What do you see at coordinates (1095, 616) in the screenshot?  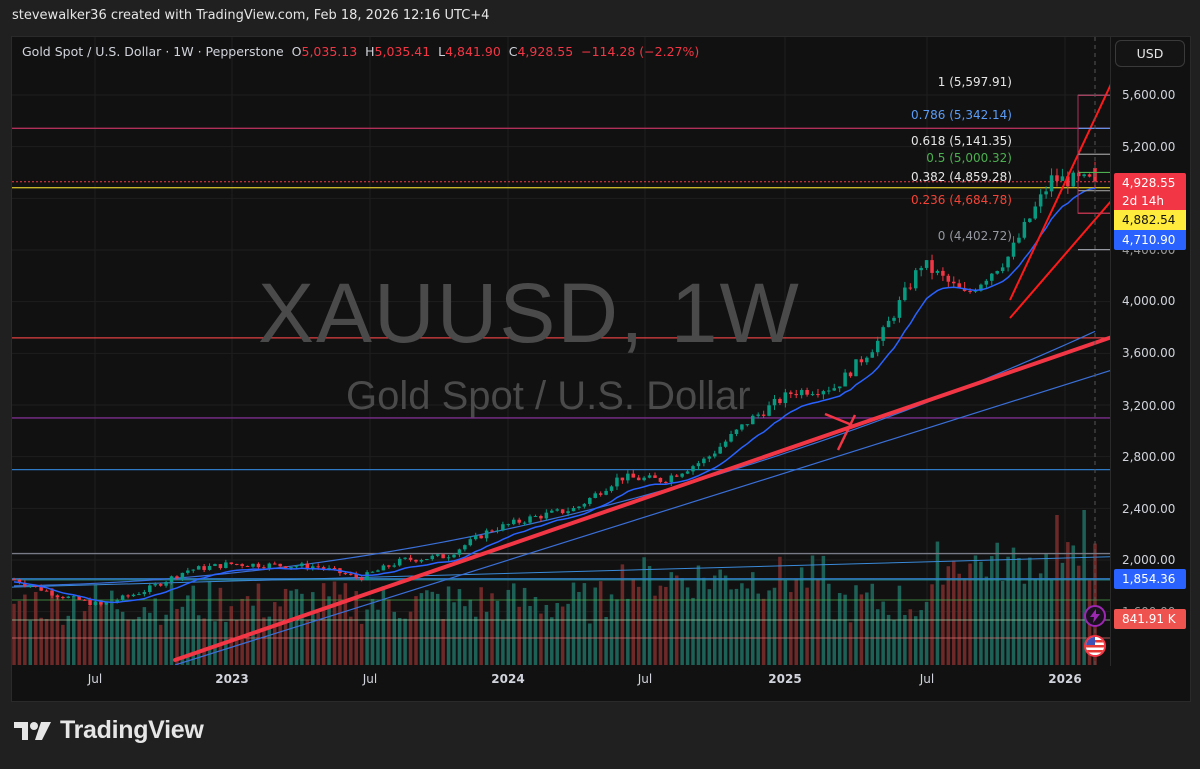 I see `lightning-icon` at bounding box center [1095, 616].